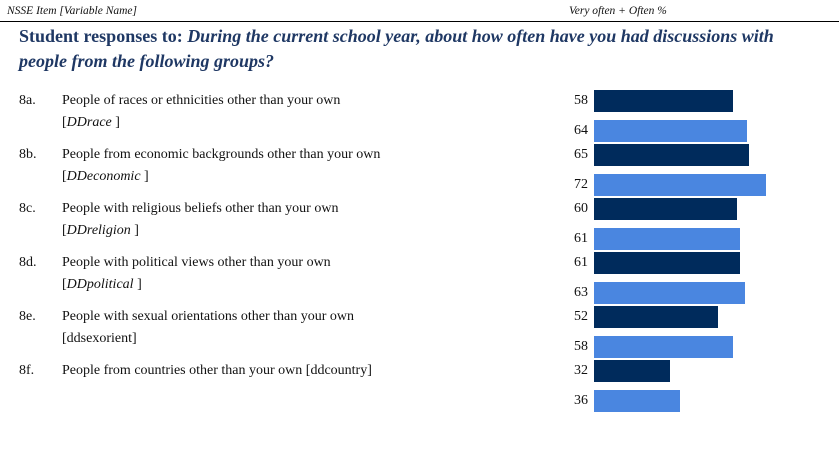 This screenshot has width=839, height=453. What do you see at coordinates (581, 130) in the screenshot?
I see `data-label: 64` at bounding box center [581, 130].